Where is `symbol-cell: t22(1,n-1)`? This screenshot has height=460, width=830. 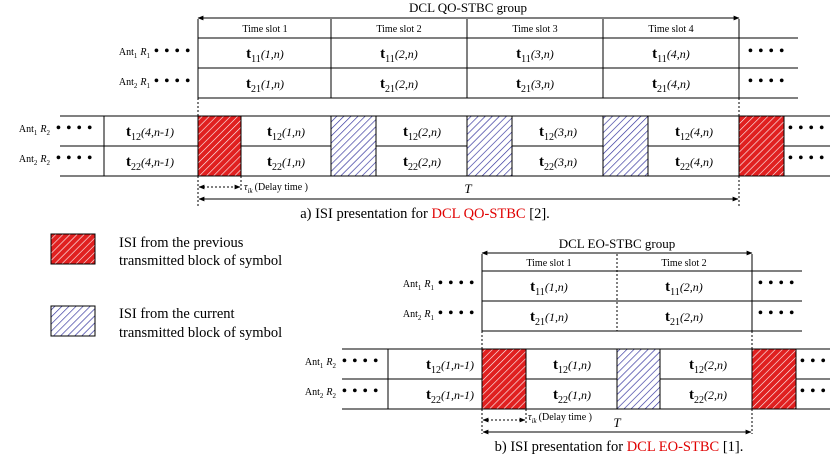 symbol-cell: t22(1,n-1) is located at coordinates (450, 396).